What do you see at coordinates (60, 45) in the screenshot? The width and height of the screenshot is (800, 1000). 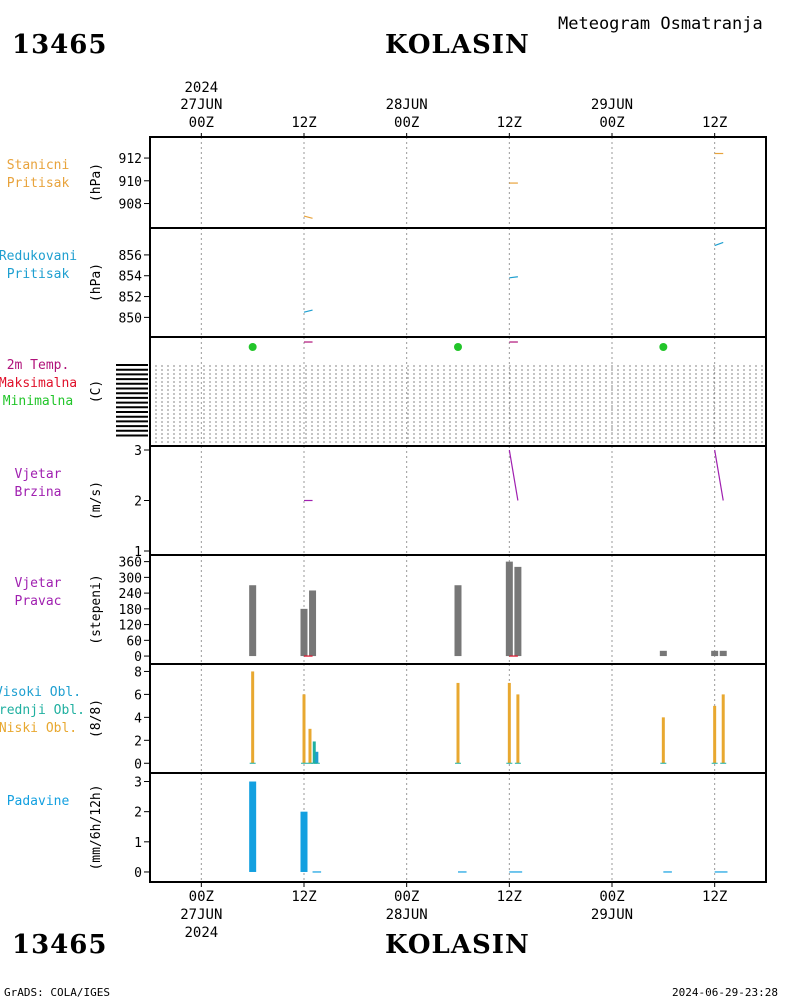 I see `station-id-top: 13465` at bounding box center [60, 45].